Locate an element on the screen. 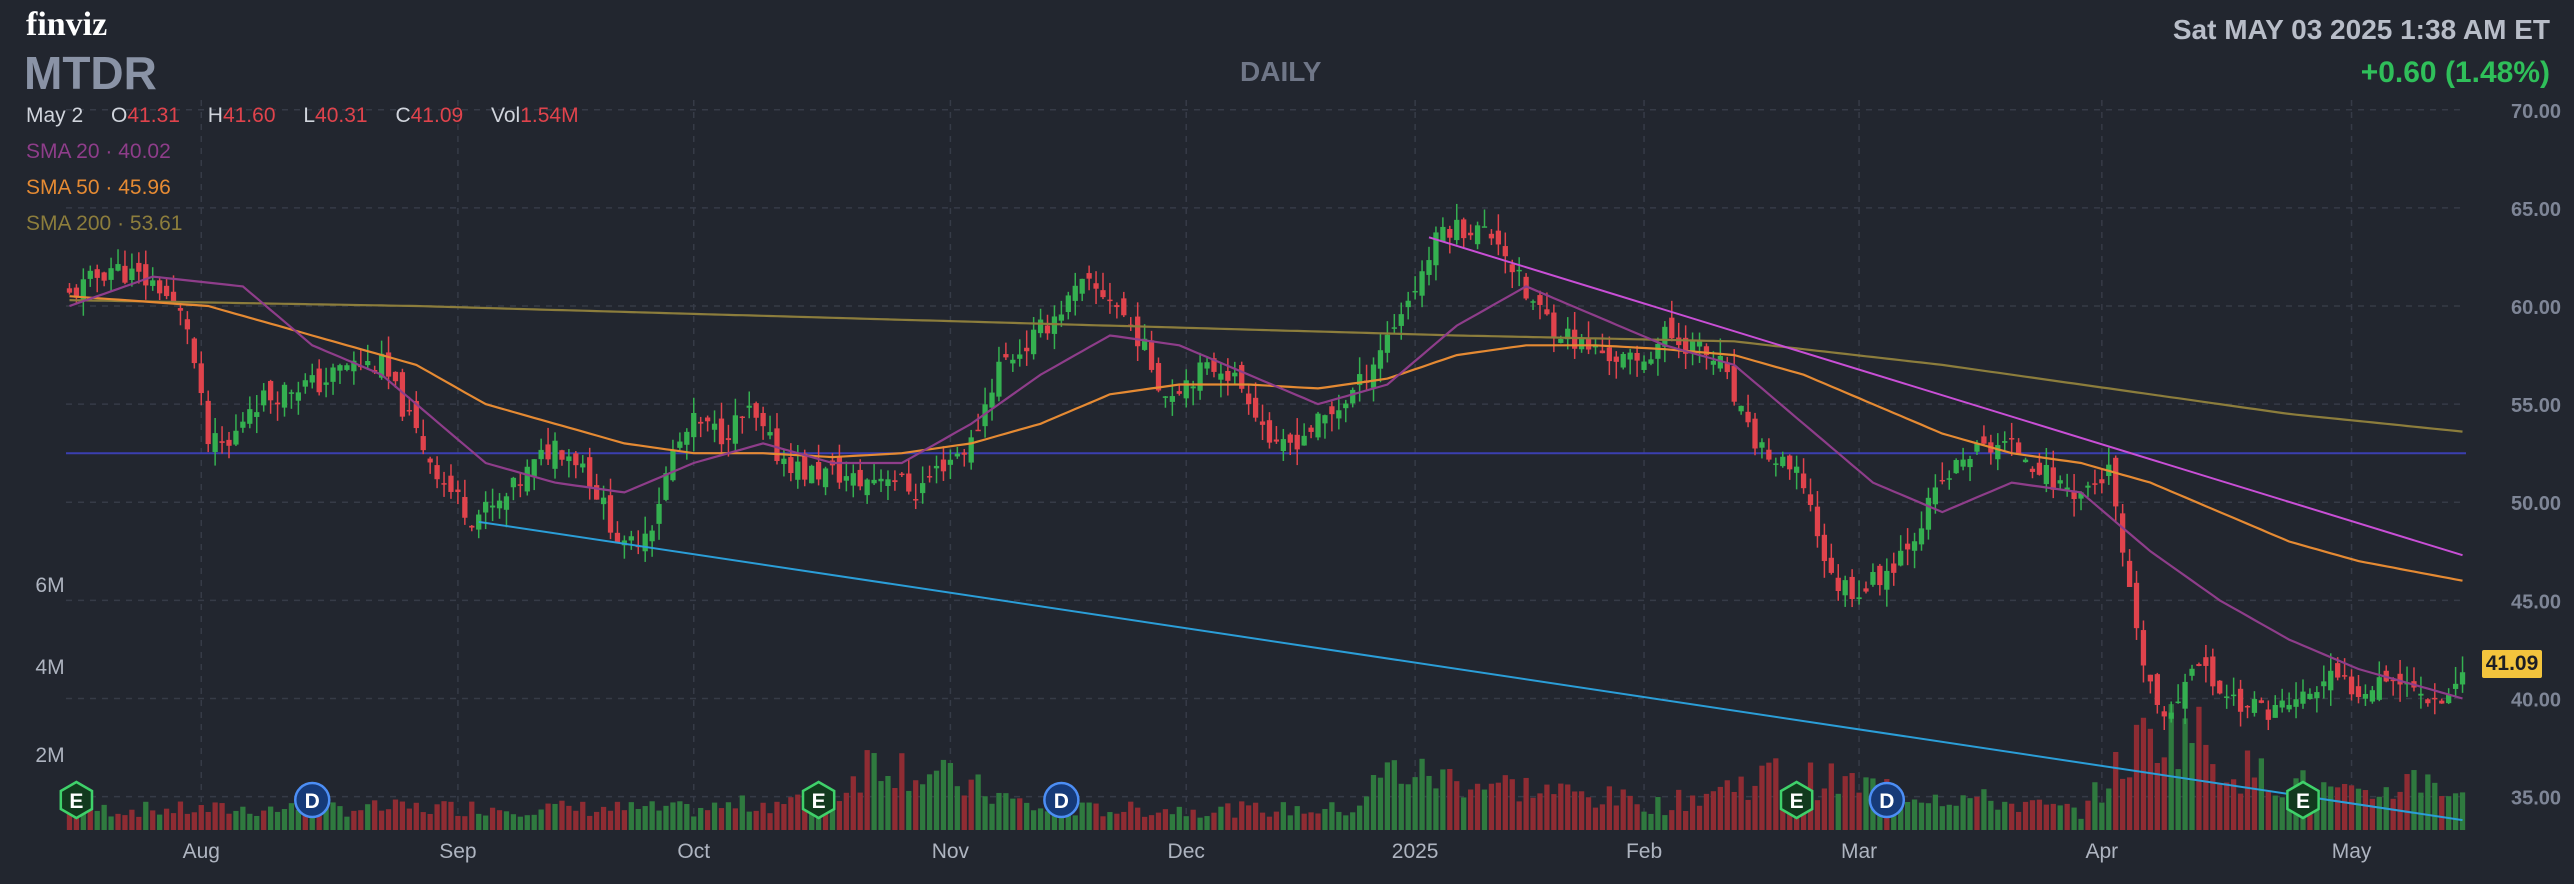 This screenshot has height=884, width=2574. volume-tick-label: 2M is located at coordinates (49, 755).